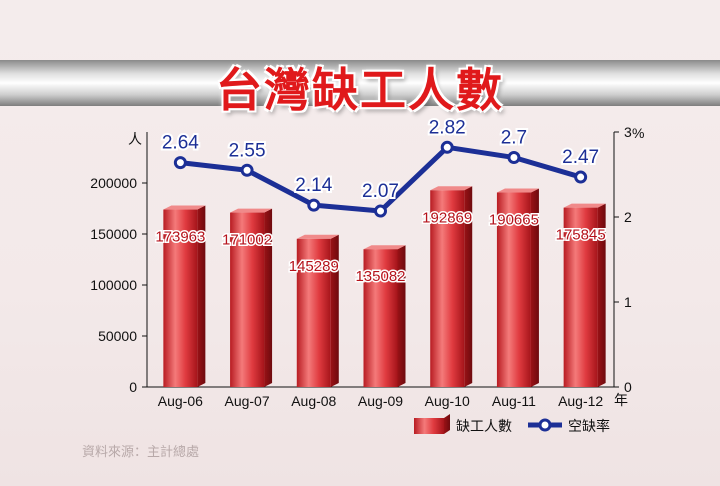 The height and width of the screenshot is (486, 720). What do you see at coordinates (580, 157) in the screenshot?
I see `line-data-label: 2.47` at bounding box center [580, 157].